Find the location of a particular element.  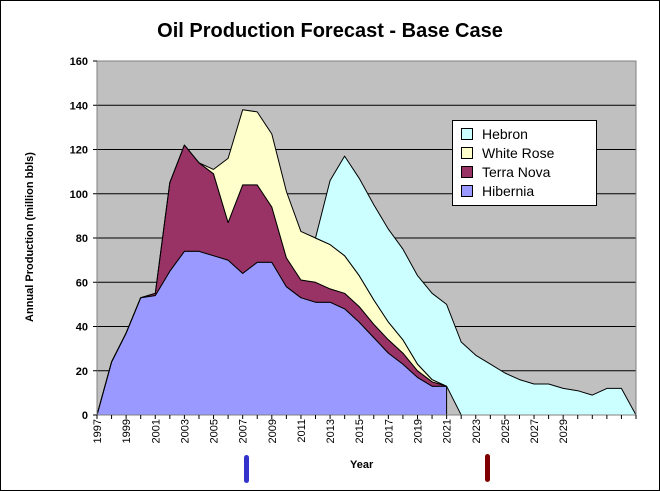

x-tick-label: 2025 is located at coordinates (506, 431).